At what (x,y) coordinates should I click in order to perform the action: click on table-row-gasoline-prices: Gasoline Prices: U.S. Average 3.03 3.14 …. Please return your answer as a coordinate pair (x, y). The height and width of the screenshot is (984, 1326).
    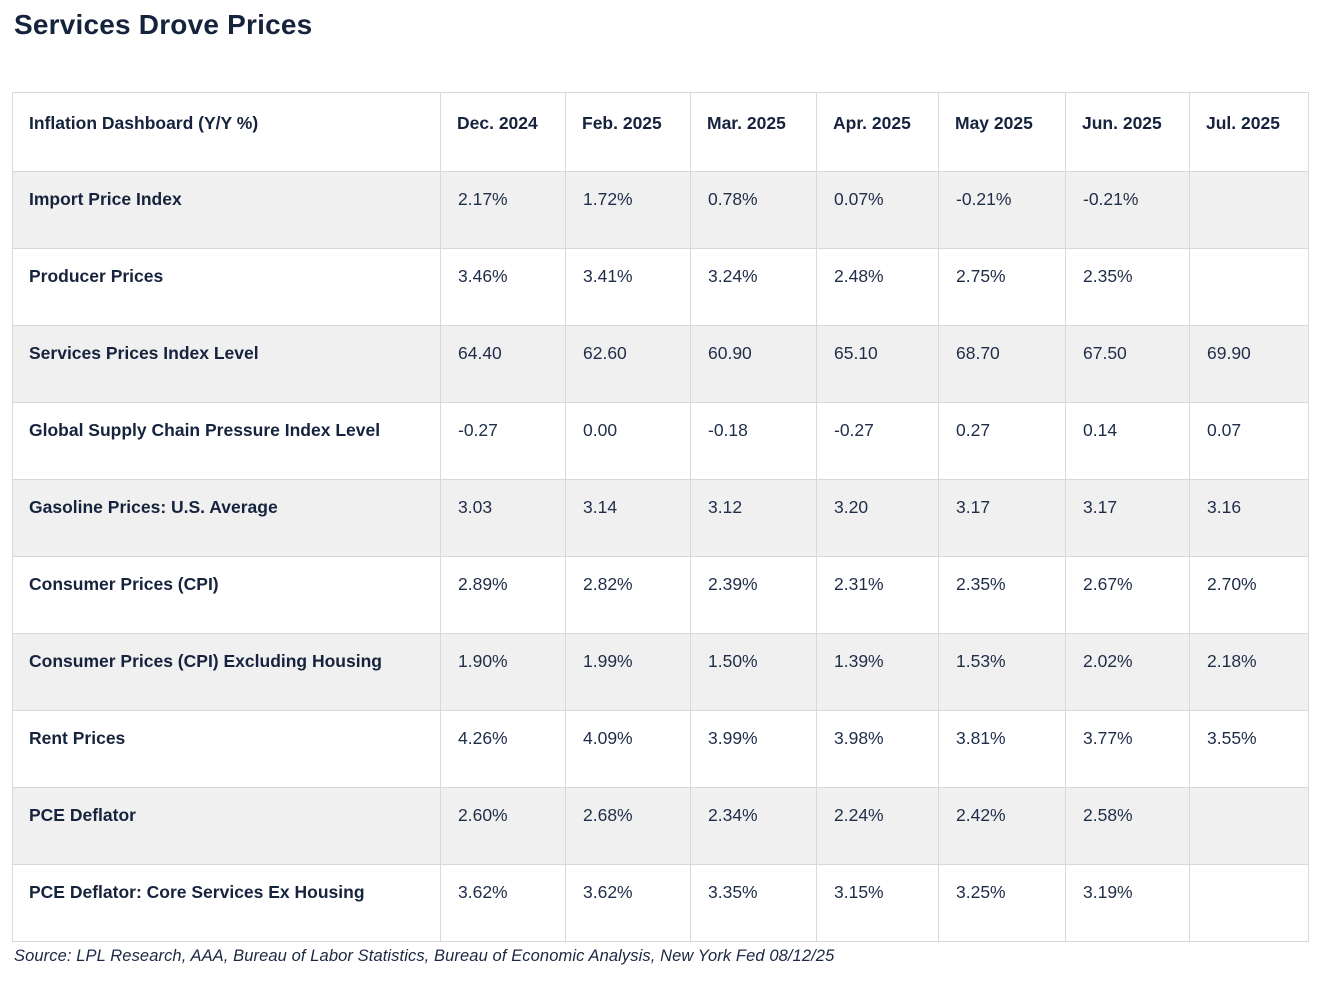
    Looking at the image, I should click on (660, 518).